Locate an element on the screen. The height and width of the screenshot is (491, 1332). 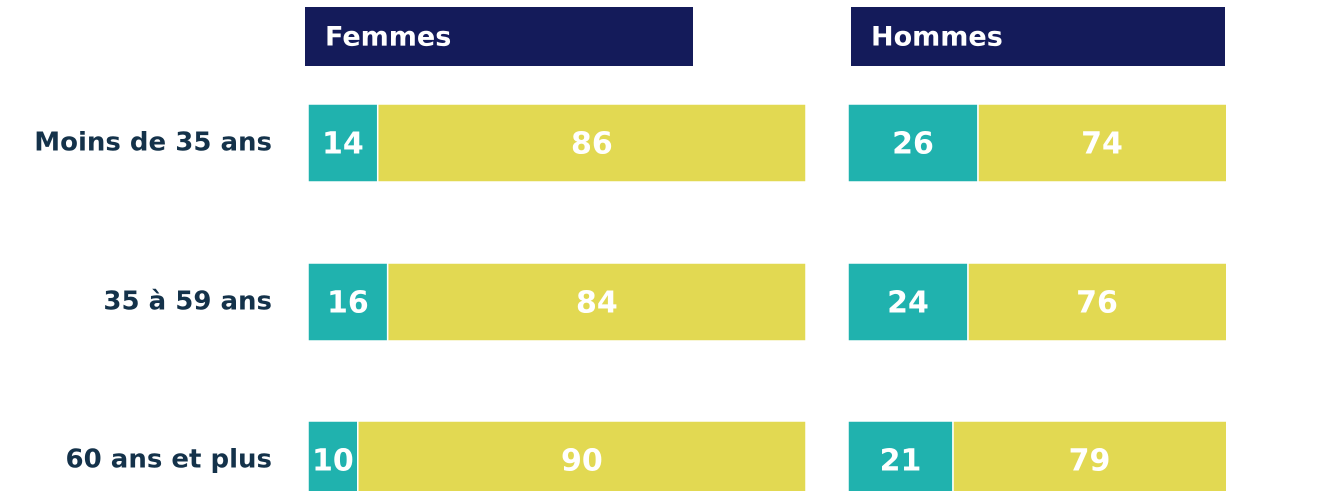
value-label: 24 is located at coordinates (908, 303).